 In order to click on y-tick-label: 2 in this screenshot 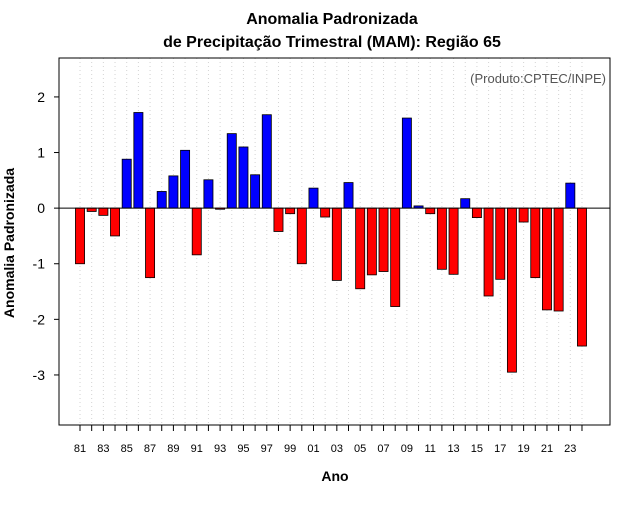, I will do `click(41, 97)`.